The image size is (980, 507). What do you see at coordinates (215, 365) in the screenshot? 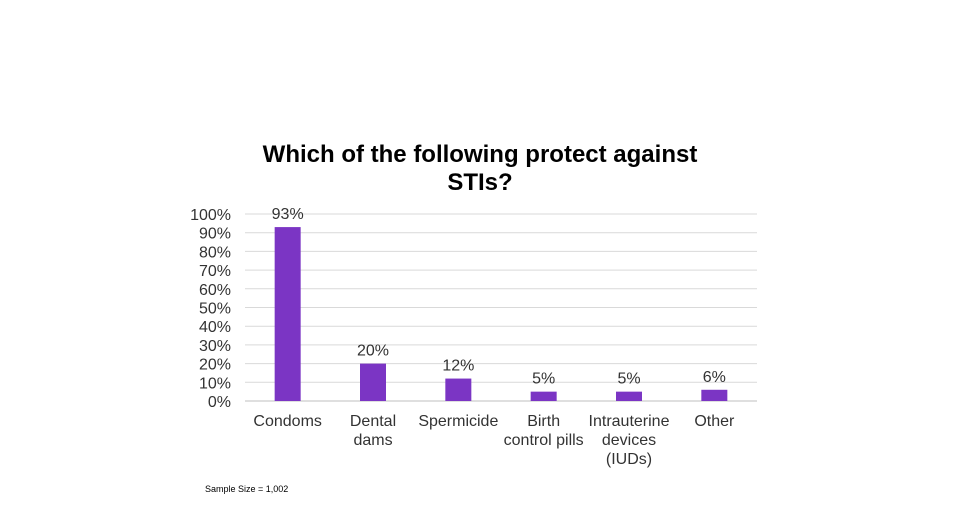
I see `y-tick-label: 20%` at bounding box center [215, 365].